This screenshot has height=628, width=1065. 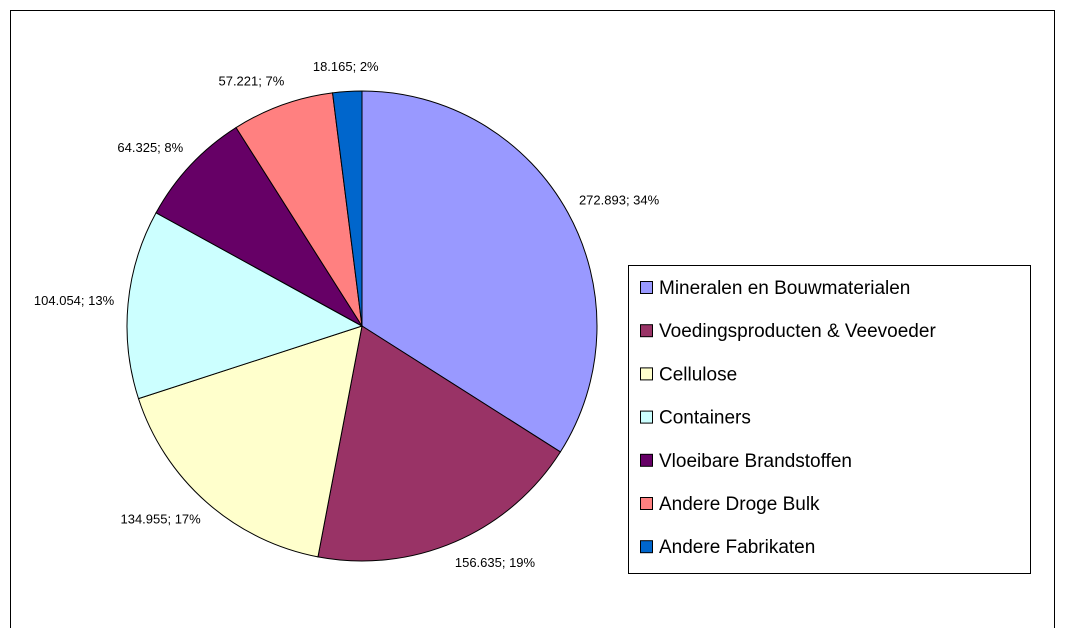 I want to click on legend-label: Vloeibare Brandstoffen, so click(x=755, y=461).